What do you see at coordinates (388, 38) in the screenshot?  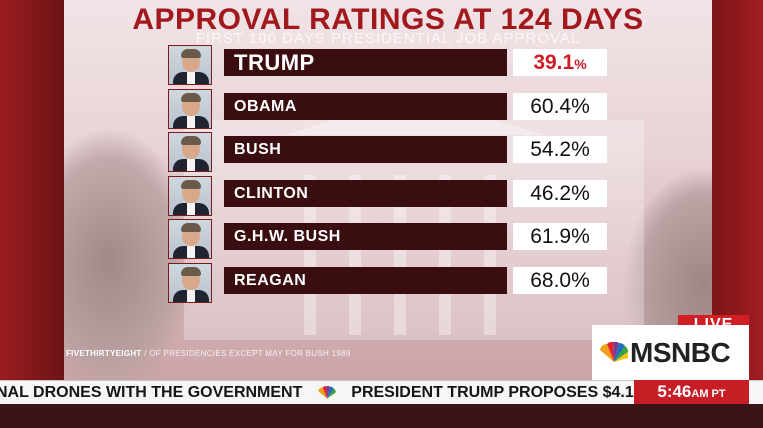 I see `chart-subtitle: FIRST 100 DAYS PRESIDENTIAL JOB APPROVAL` at bounding box center [388, 38].